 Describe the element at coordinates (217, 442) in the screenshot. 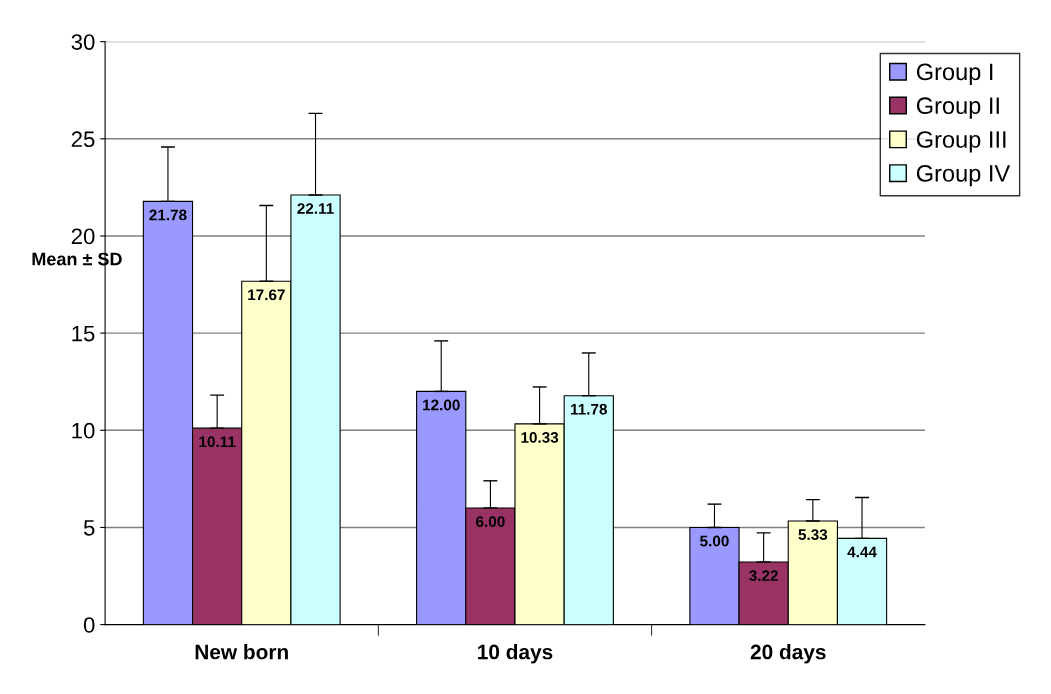

I see `data-label: 10.11` at that location.